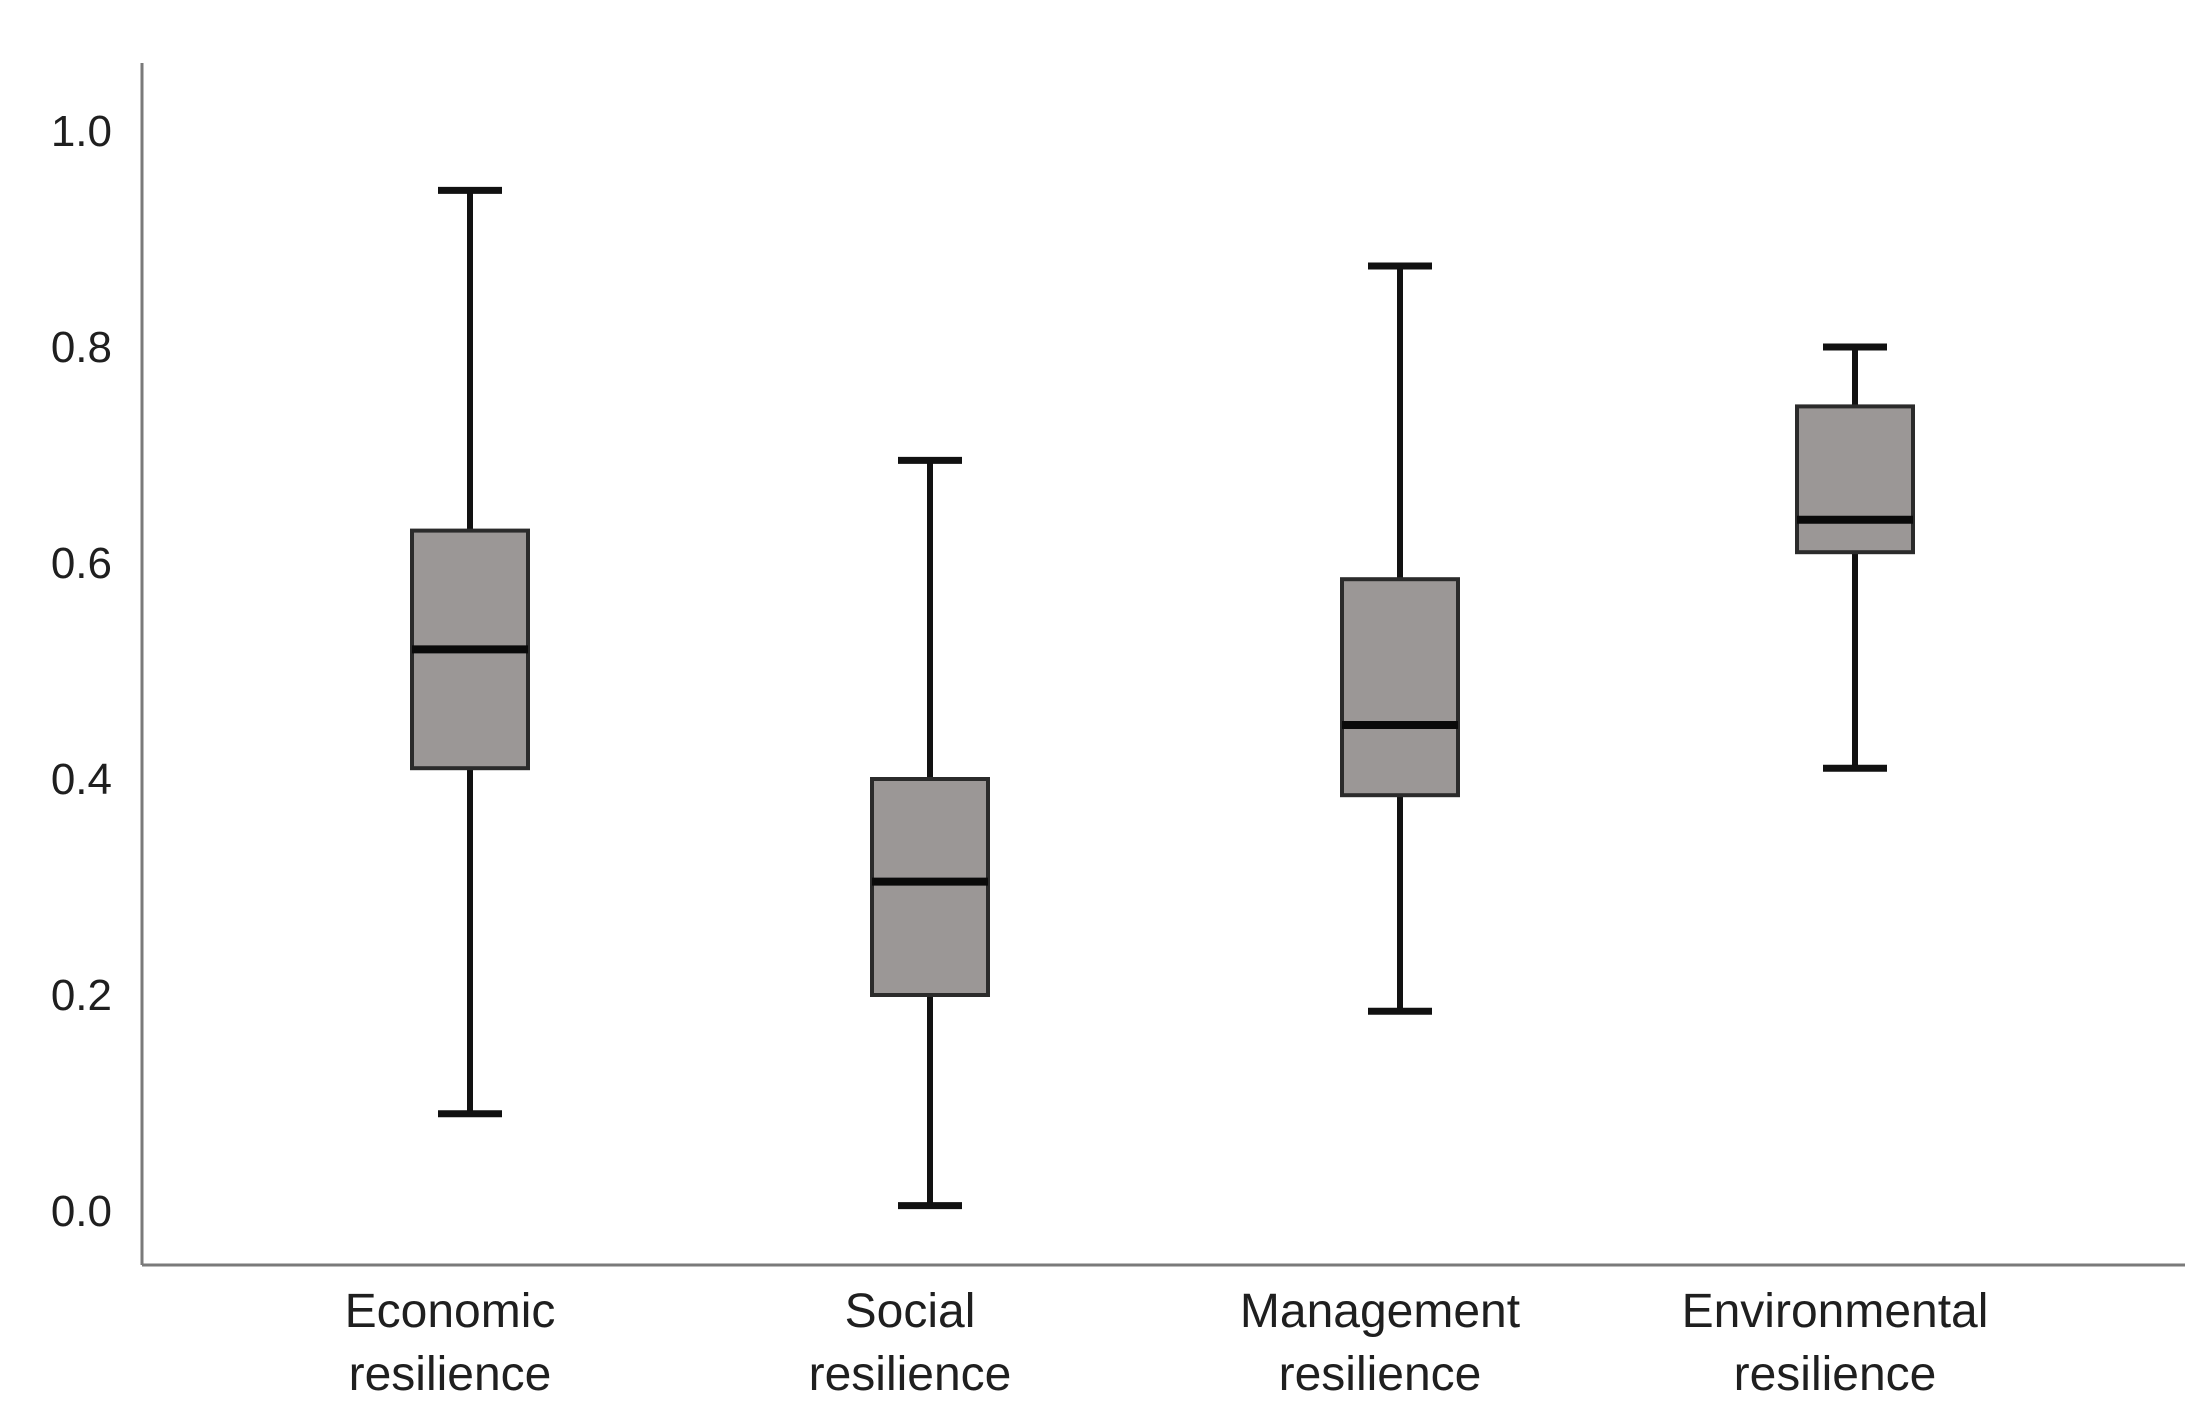  Describe the element at coordinates (910, 1311) in the screenshot. I see `category-label-social-line1: Social` at that location.